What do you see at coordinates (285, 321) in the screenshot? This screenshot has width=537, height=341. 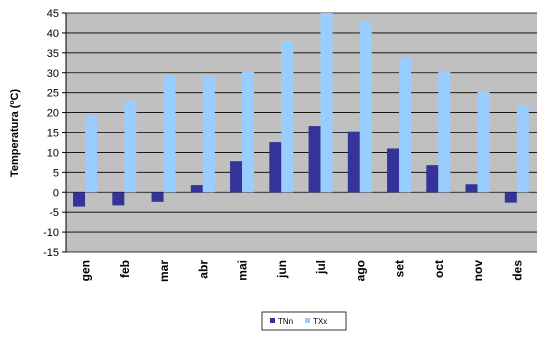 I see `legend-label-tnn: TNn` at bounding box center [285, 321].